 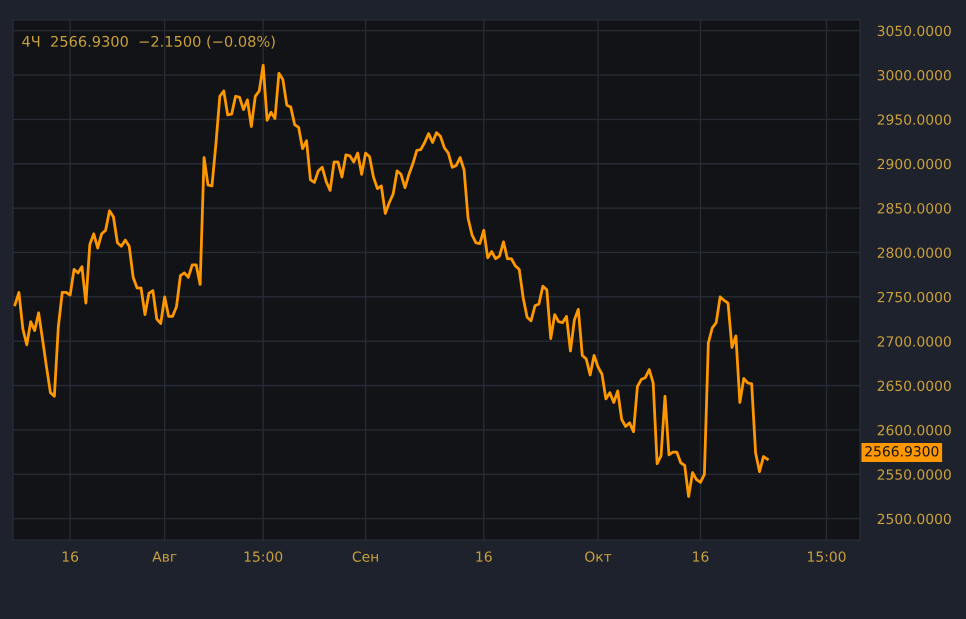 I want to click on y-tick-label: 2550.0000, so click(x=914, y=474).